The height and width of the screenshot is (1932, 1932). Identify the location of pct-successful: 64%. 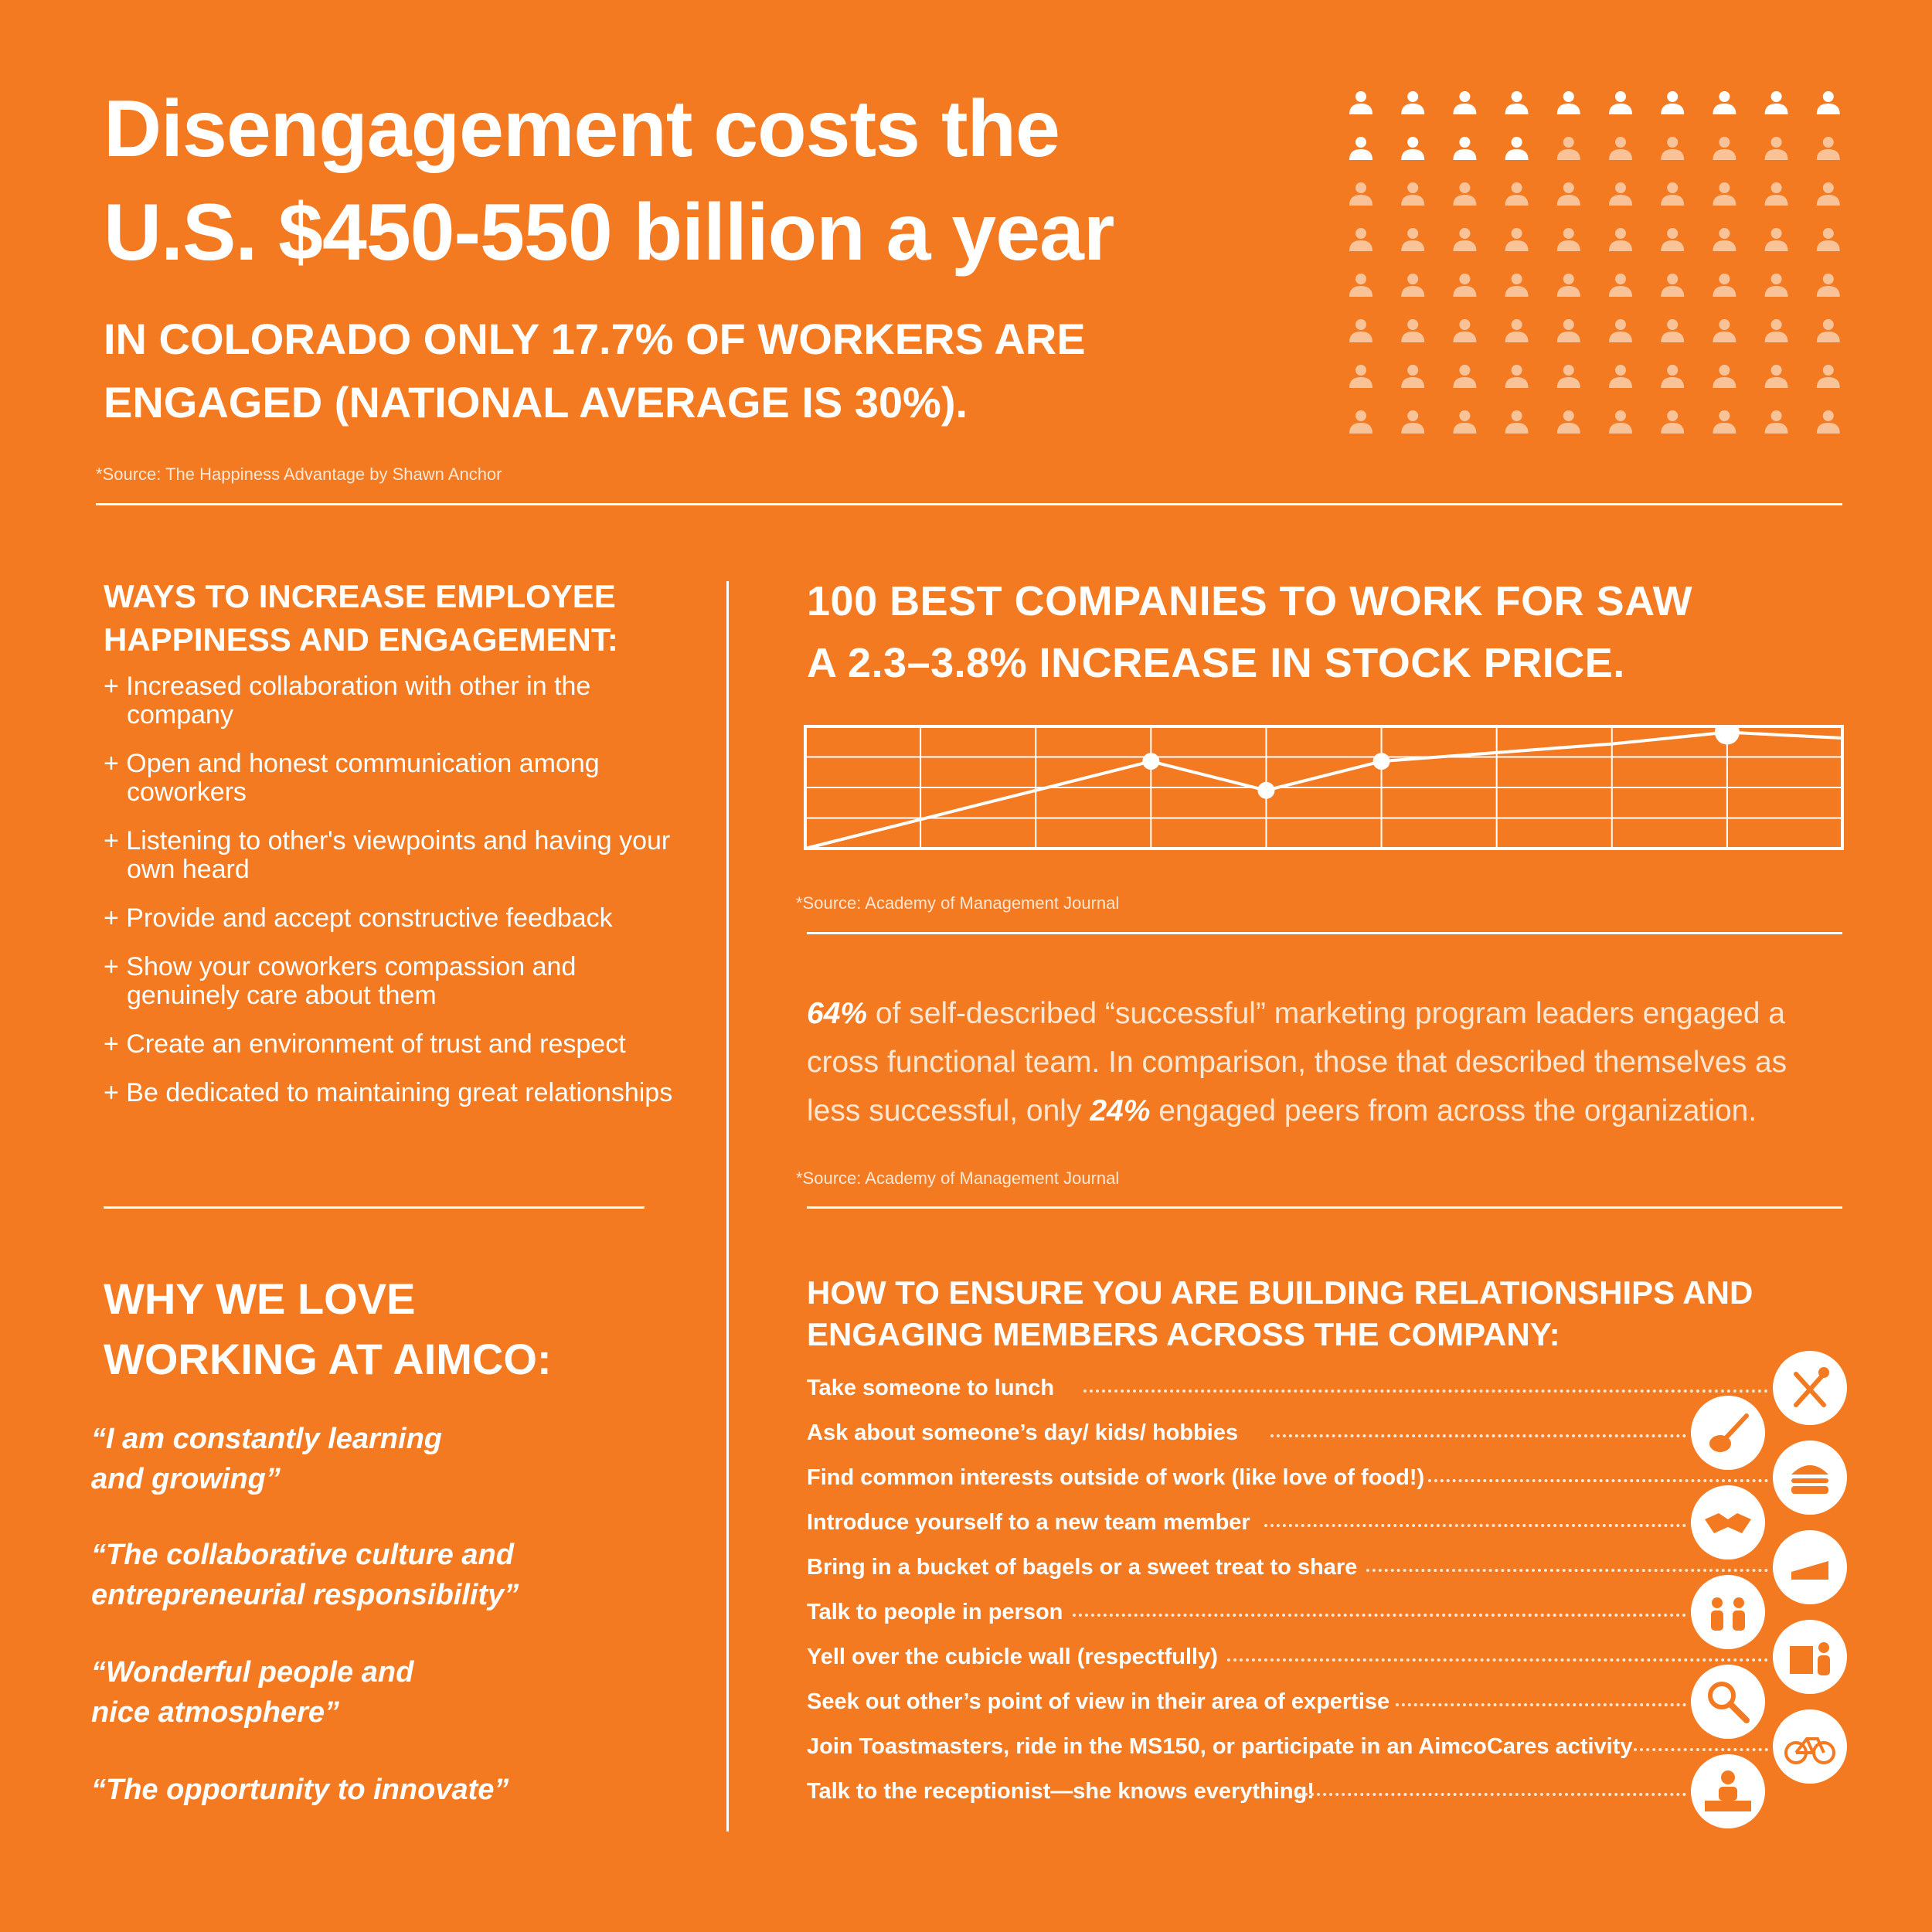
(837, 1013).